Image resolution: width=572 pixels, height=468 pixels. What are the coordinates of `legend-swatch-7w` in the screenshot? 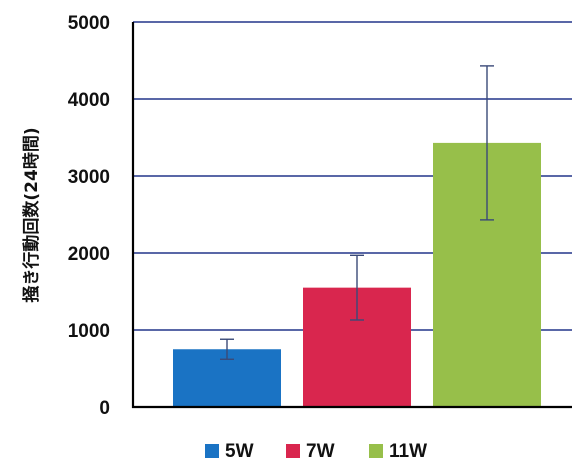 It's located at (293, 451).